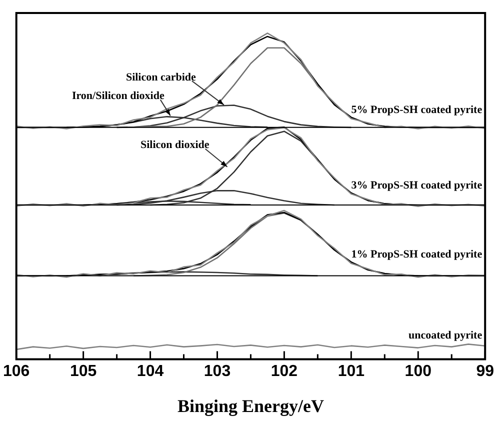 This screenshot has height=426, width=497. I want to click on annotation: Iron/Silicon dioxide, so click(118, 96).